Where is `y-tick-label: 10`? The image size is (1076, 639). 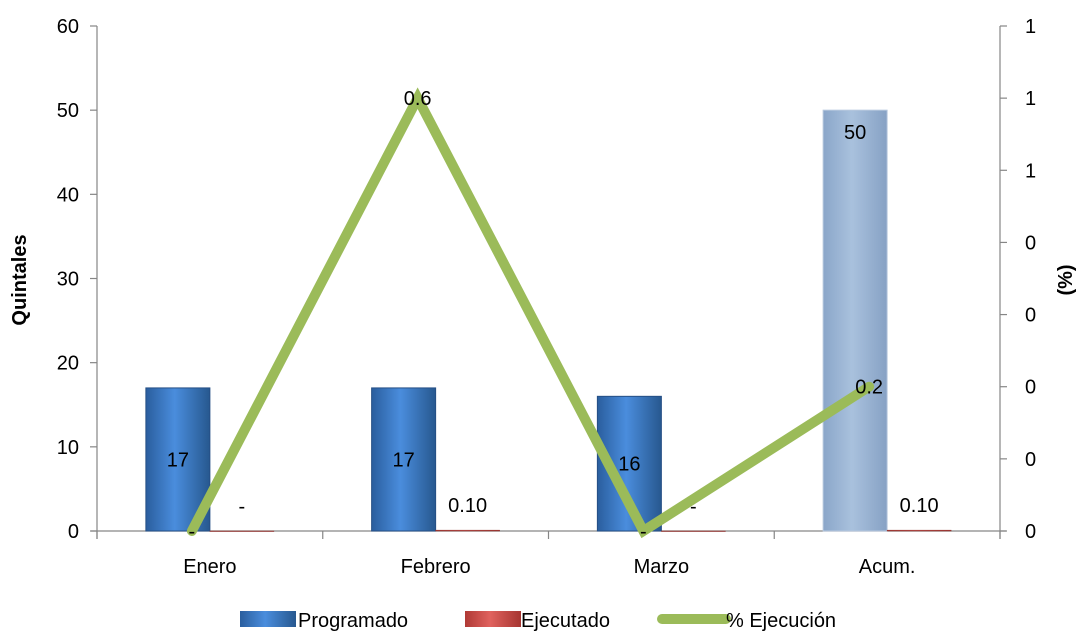 y-tick-label: 10 is located at coordinates (68, 448).